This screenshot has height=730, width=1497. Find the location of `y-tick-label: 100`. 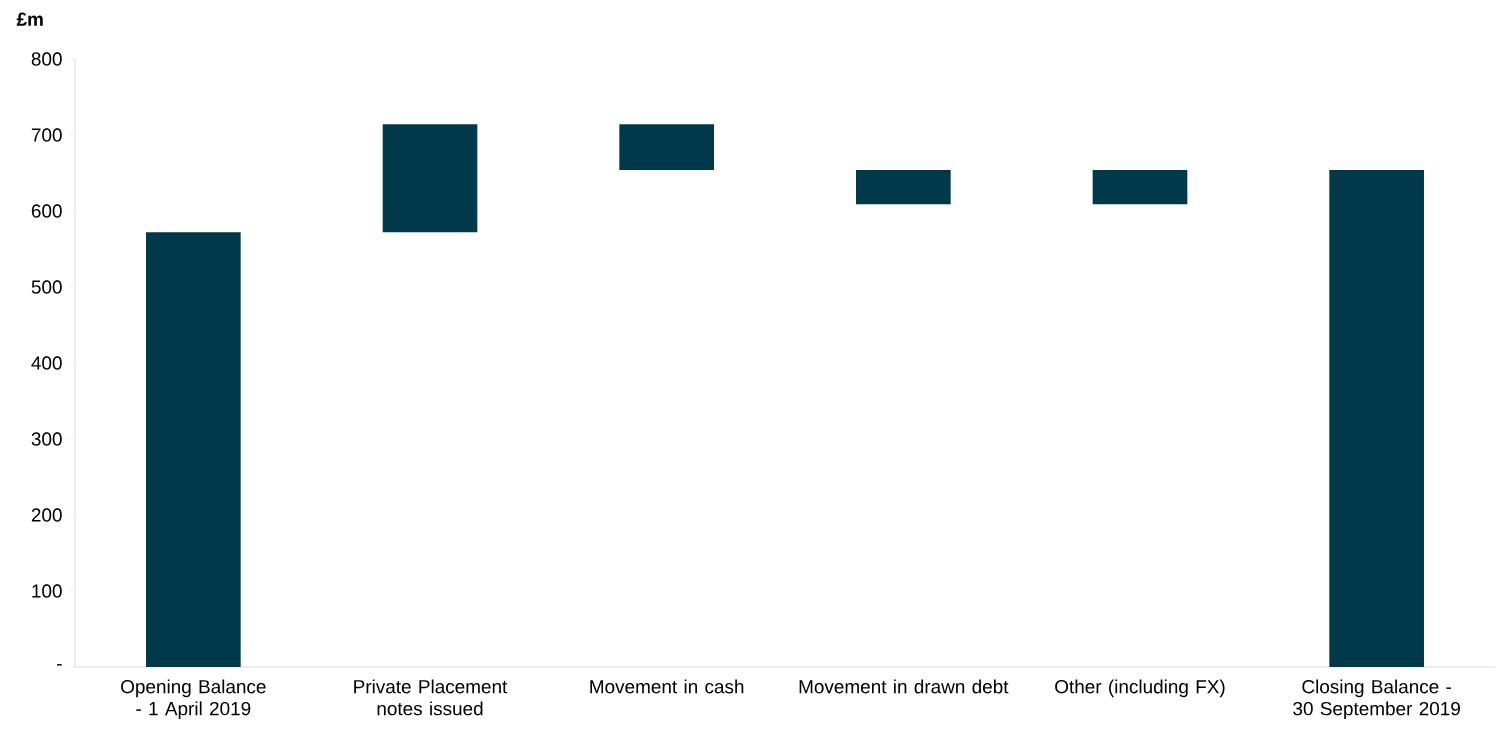

y-tick-label: 100 is located at coordinates (47, 591).